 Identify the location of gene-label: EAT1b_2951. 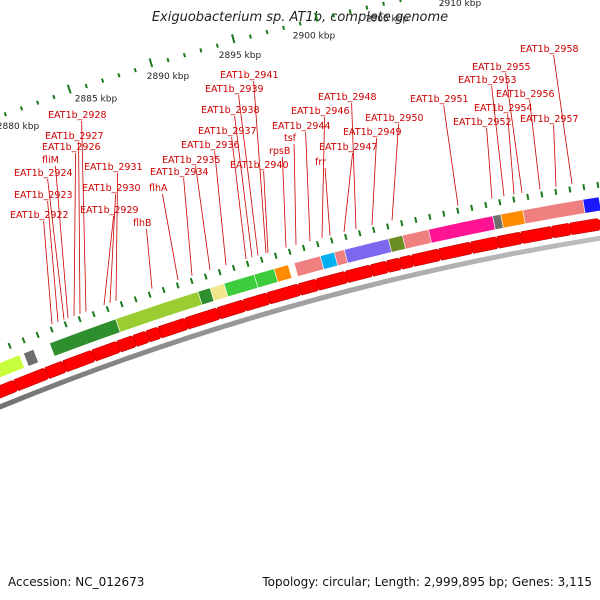
(439, 99).